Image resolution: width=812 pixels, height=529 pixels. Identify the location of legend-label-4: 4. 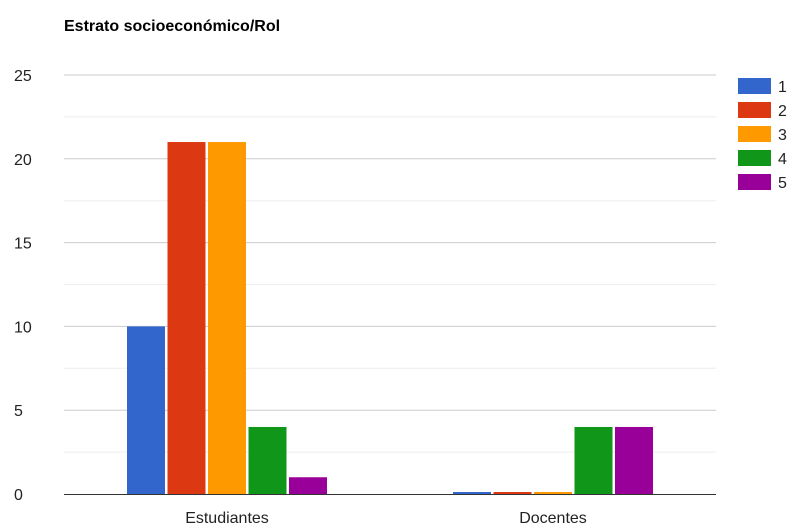
(782, 159).